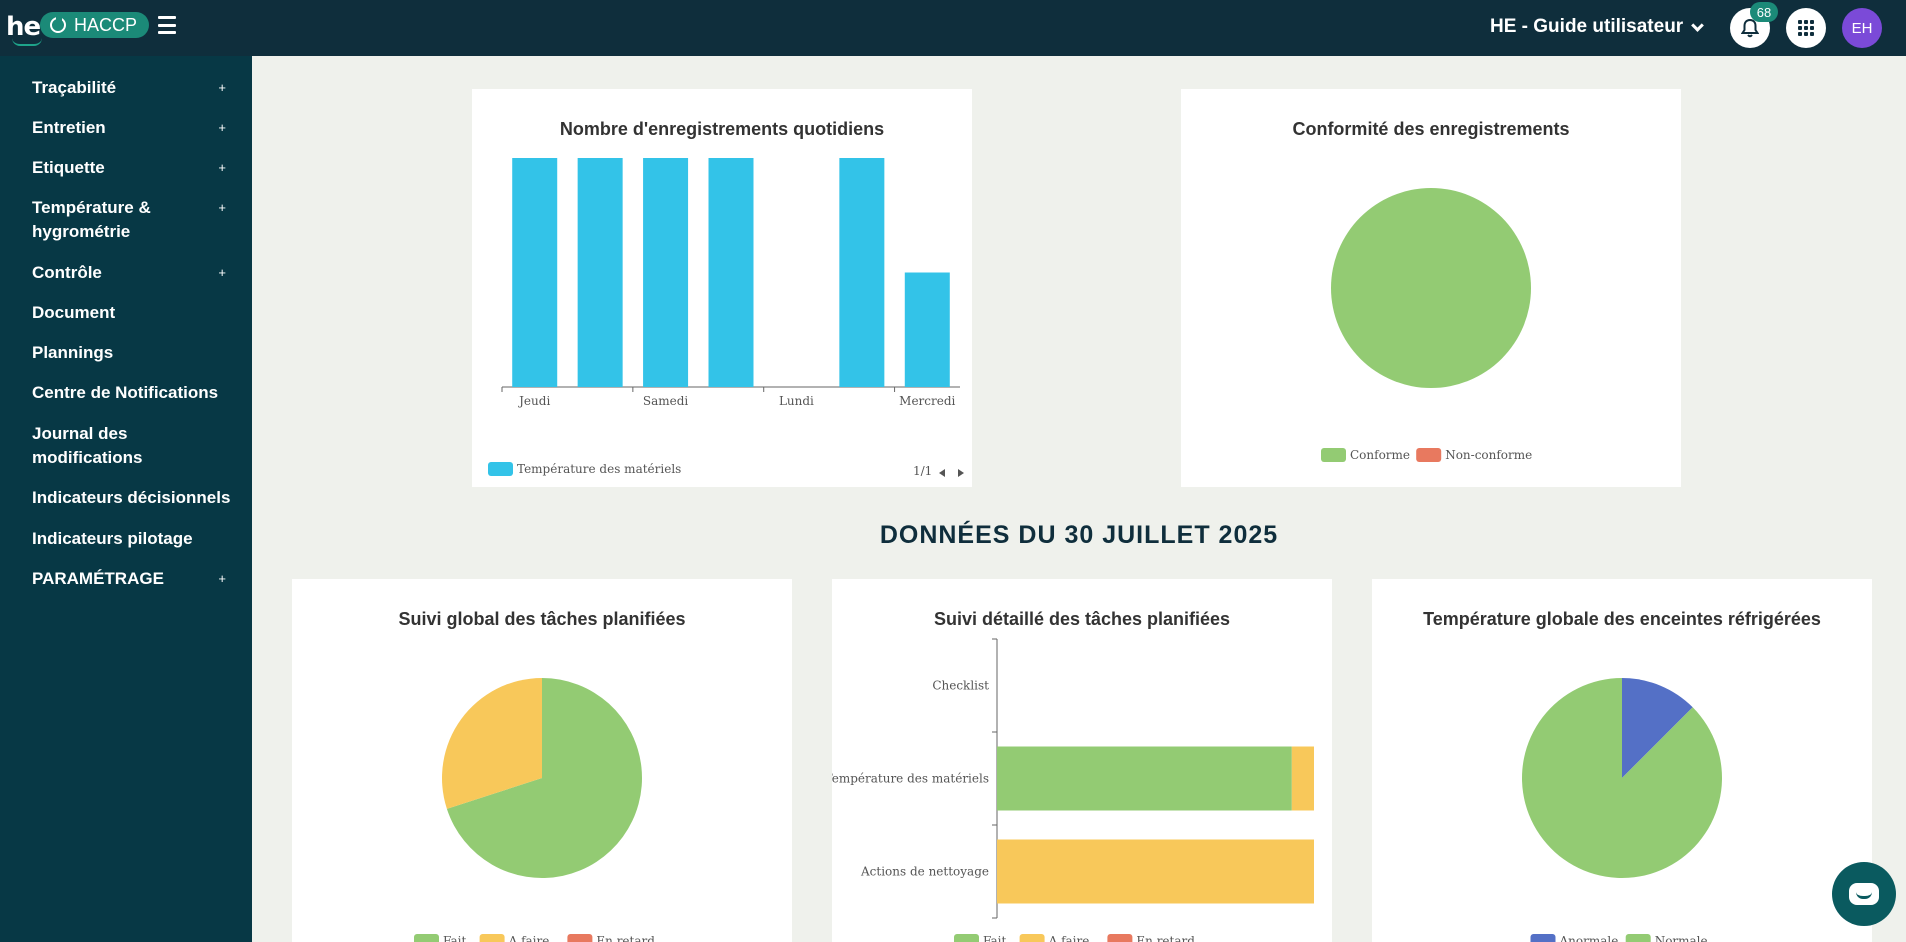 The height and width of the screenshot is (942, 1906). I want to click on sidebar-item-label: Indicateurs décisionnels, so click(131, 497).